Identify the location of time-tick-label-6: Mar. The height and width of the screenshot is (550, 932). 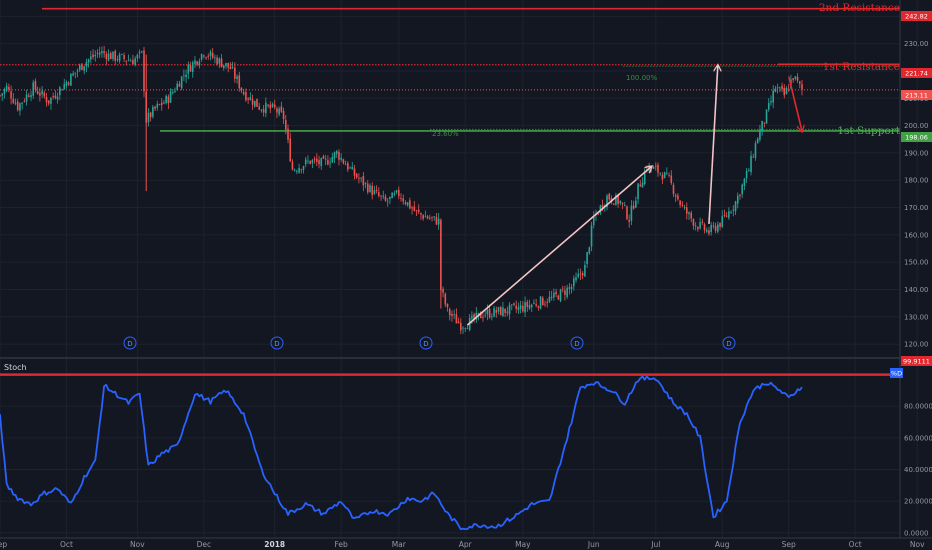
(399, 544).